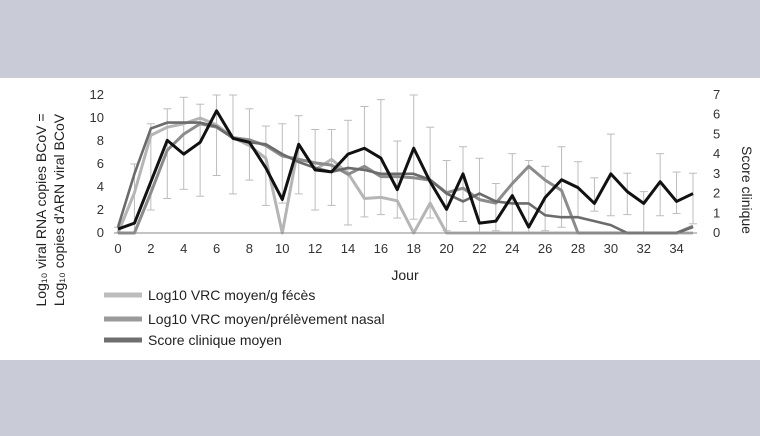  What do you see at coordinates (348, 248) in the screenshot?
I see `x-tick-label: 14` at bounding box center [348, 248].